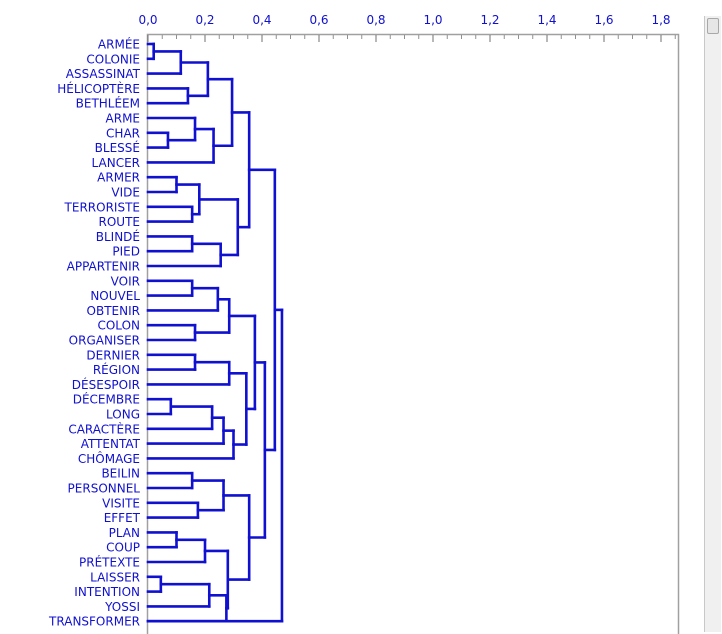 Image resolution: width=722 pixels, height=634 pixels. Describe the element at coordinates (204, 20) in the screenshot. I see `x-tick-label: 0,2` at that location.